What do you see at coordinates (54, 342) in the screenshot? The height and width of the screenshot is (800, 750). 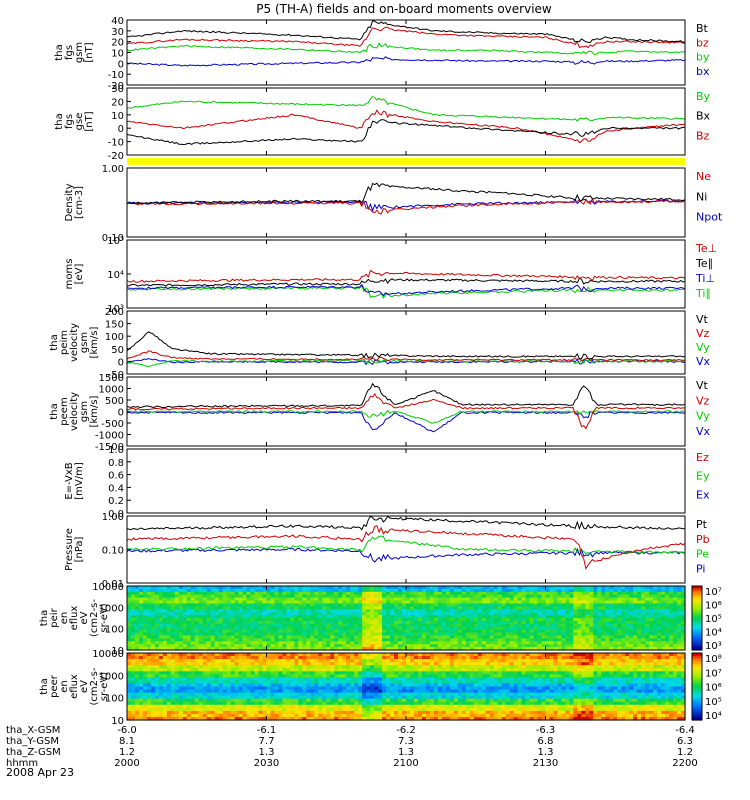 I see `ylabel-line: tha` at bounding box center [54, 342].